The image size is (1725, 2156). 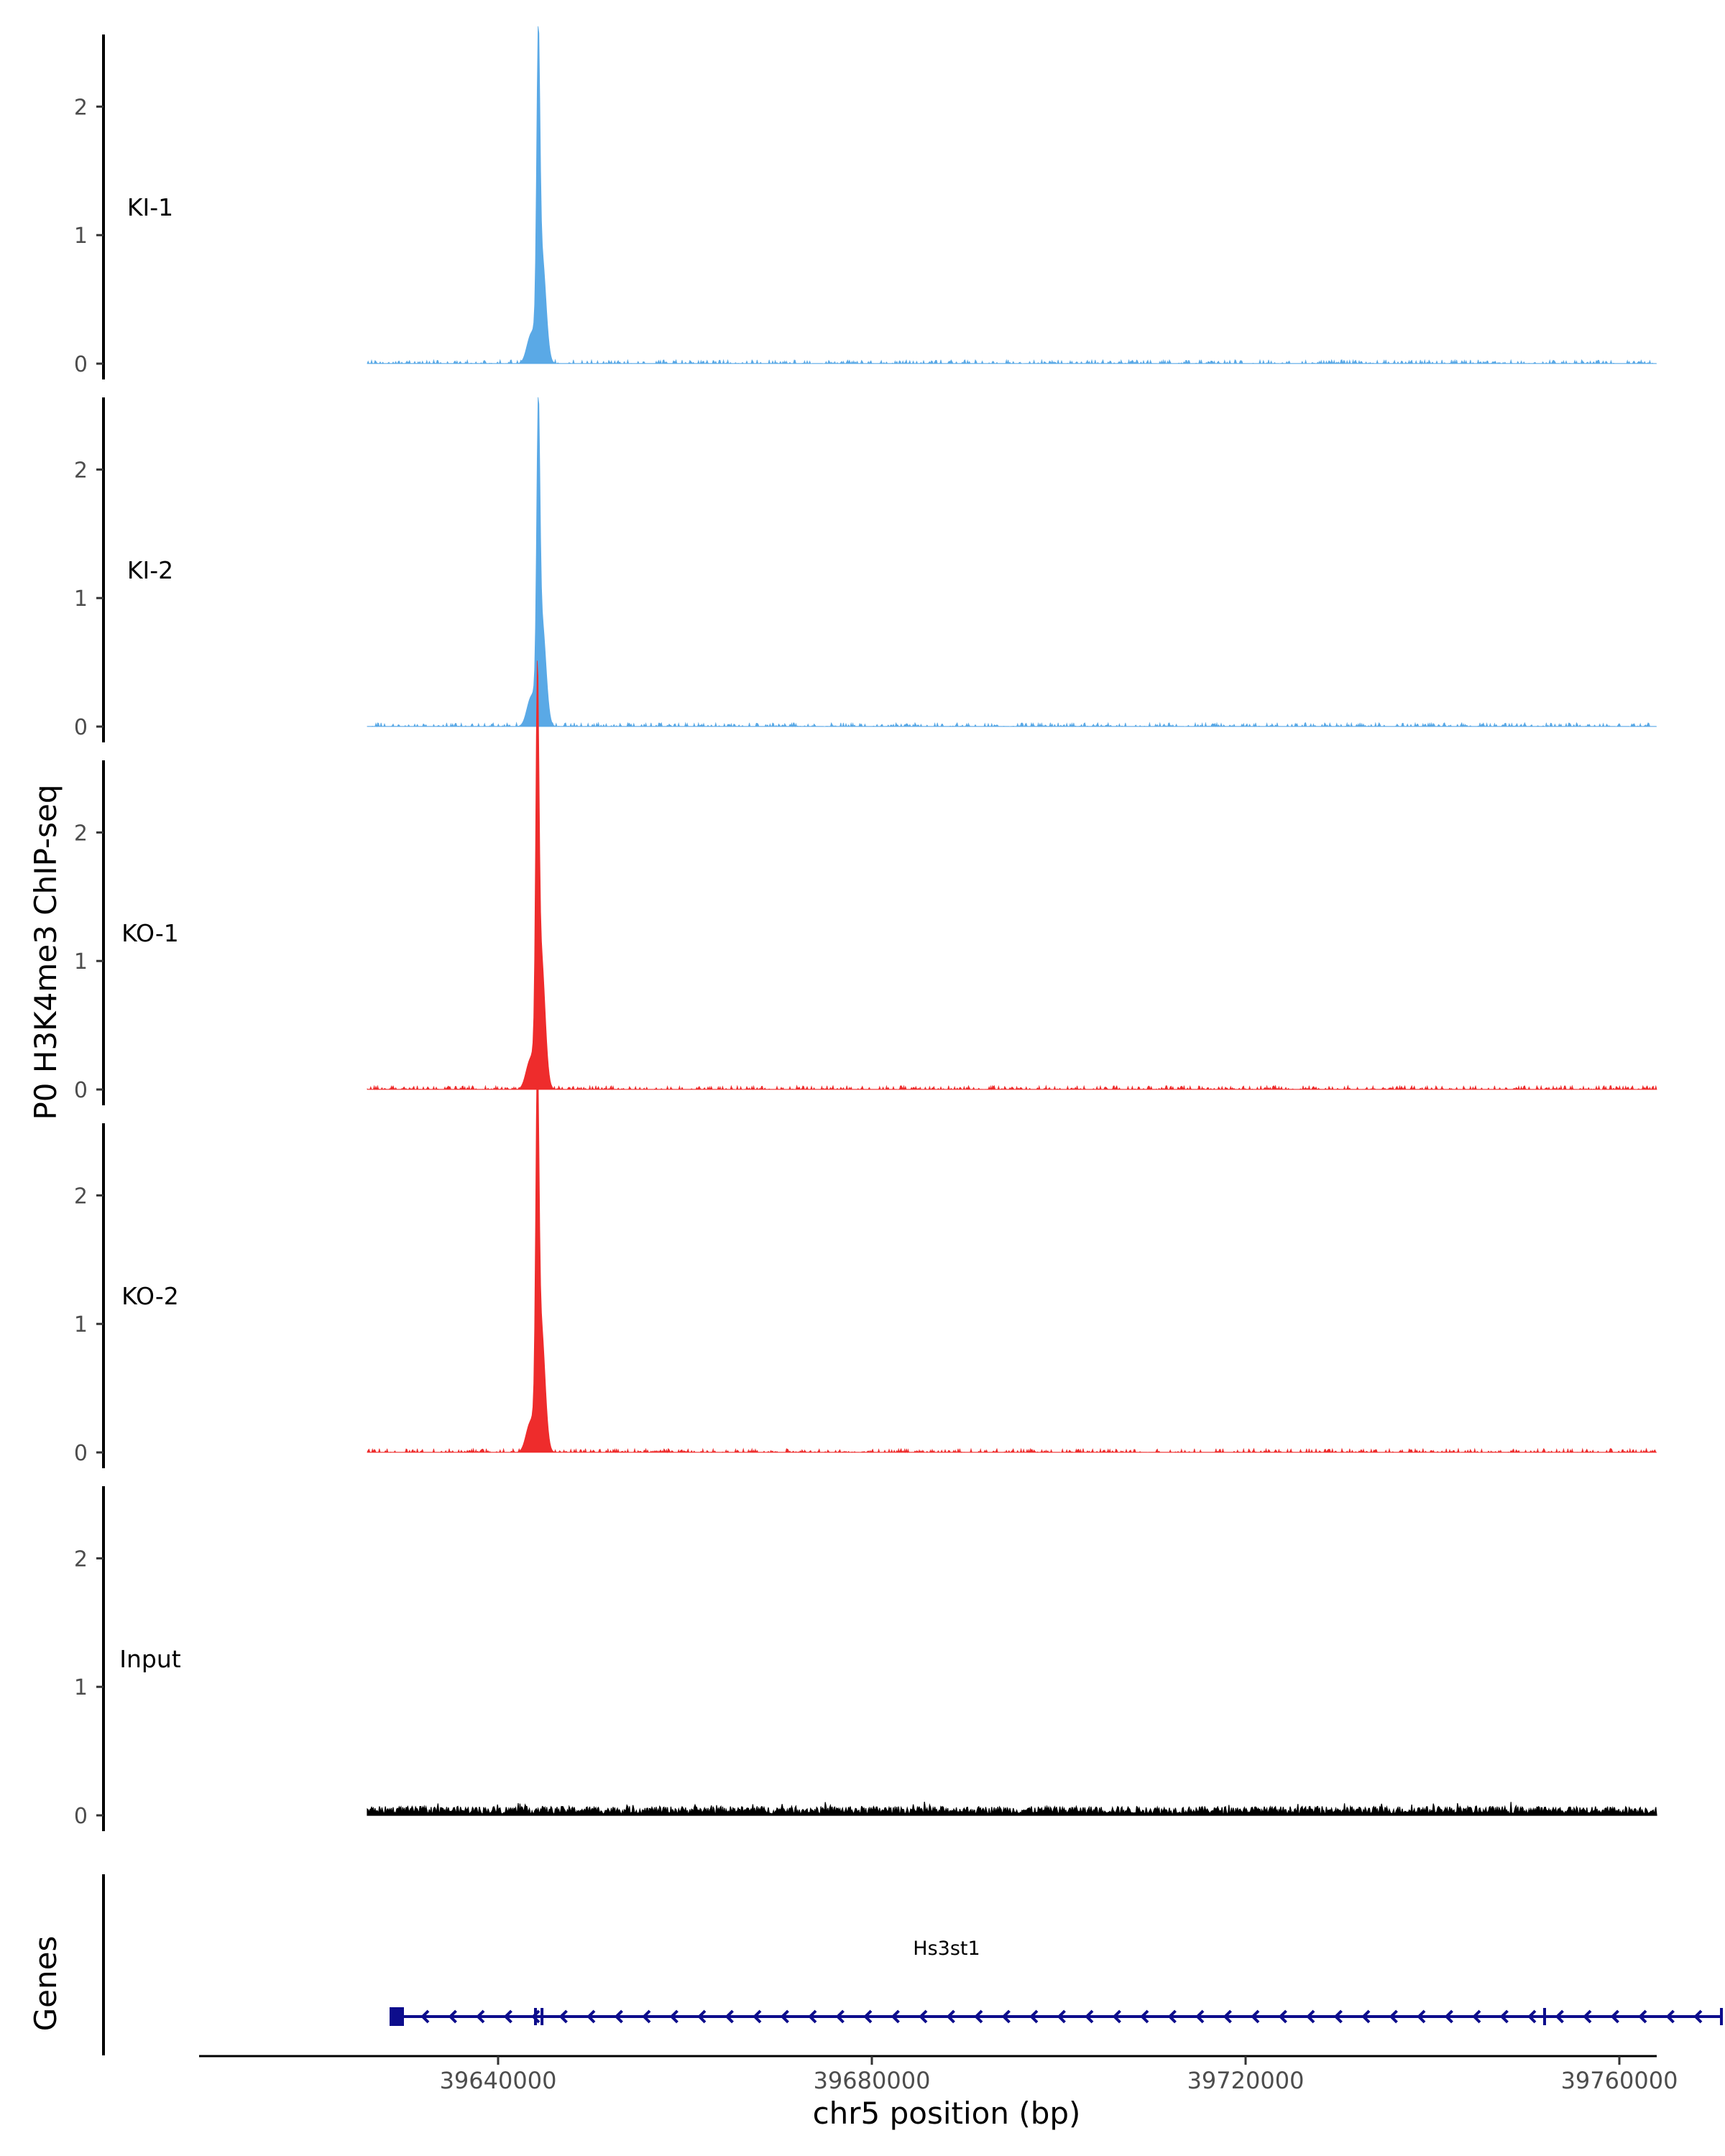 What do you see at coordinates (875, 1965) in the screenshot?
I see `genes-panel: Genes Hs3st1` at bounding box center [875, 1965].